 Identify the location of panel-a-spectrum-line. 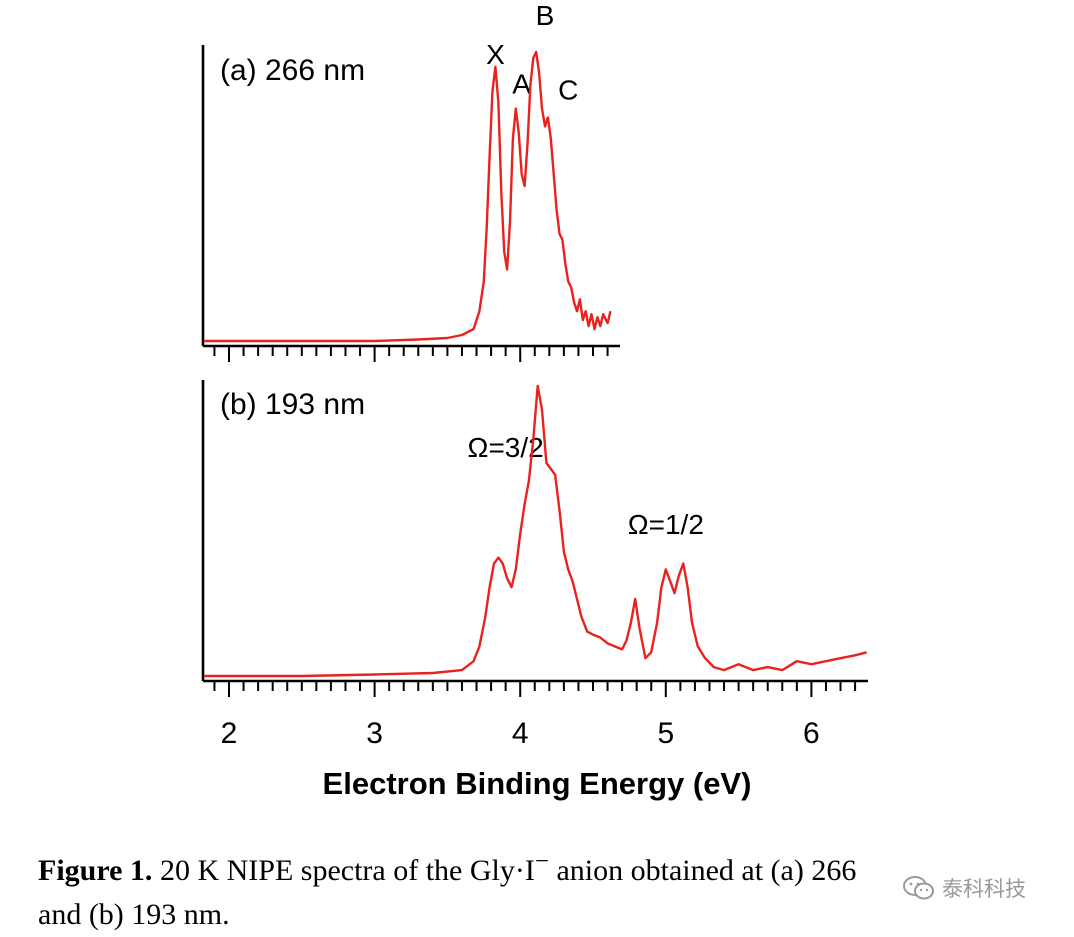
(408, 196).